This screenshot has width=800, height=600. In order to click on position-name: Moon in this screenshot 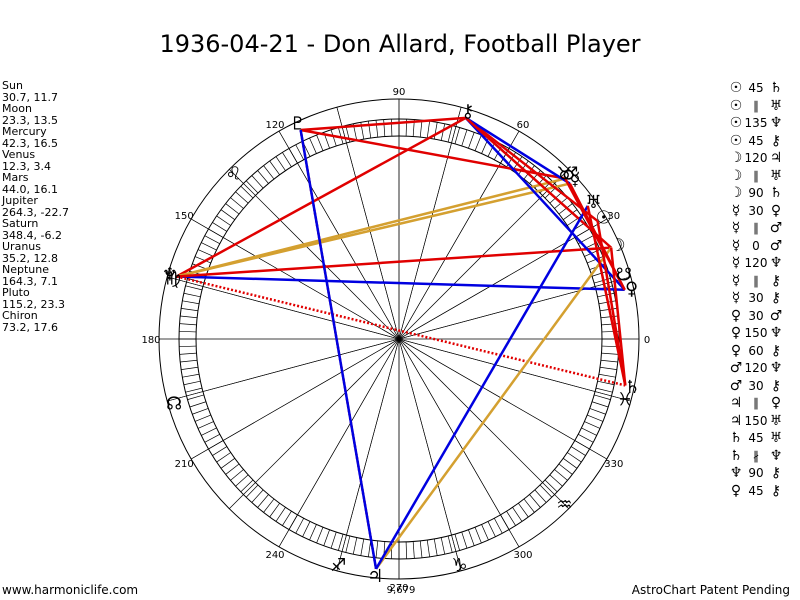, I will do `click(17, 108)`.